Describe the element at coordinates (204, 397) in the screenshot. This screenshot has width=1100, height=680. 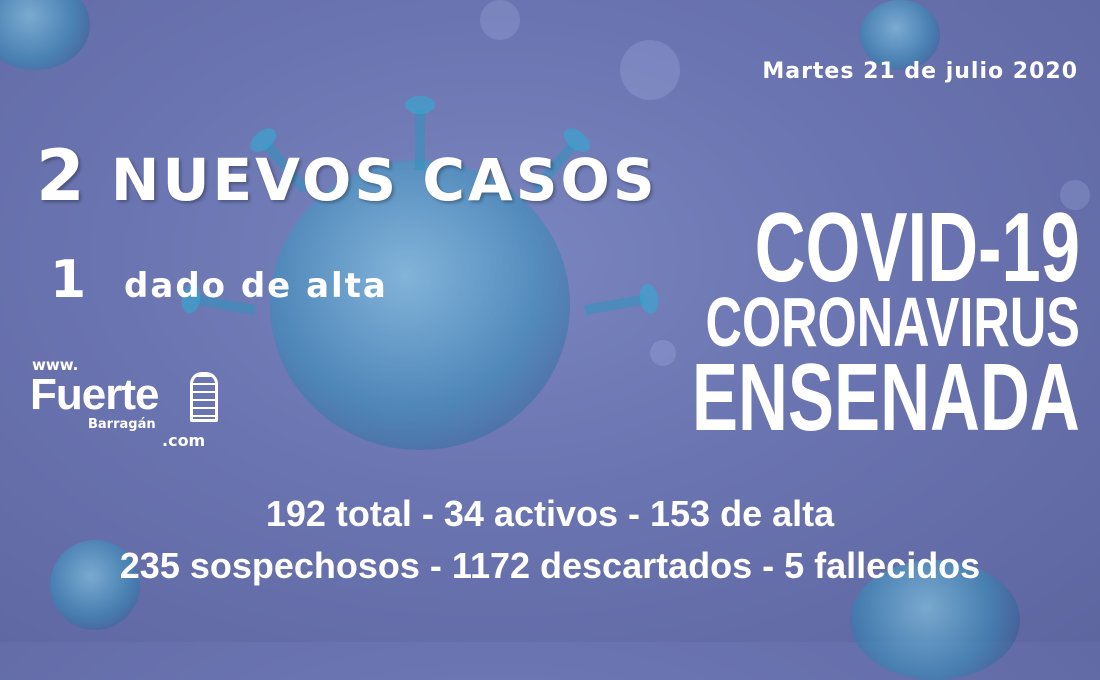
I see `fort-tower-icon` at that location.